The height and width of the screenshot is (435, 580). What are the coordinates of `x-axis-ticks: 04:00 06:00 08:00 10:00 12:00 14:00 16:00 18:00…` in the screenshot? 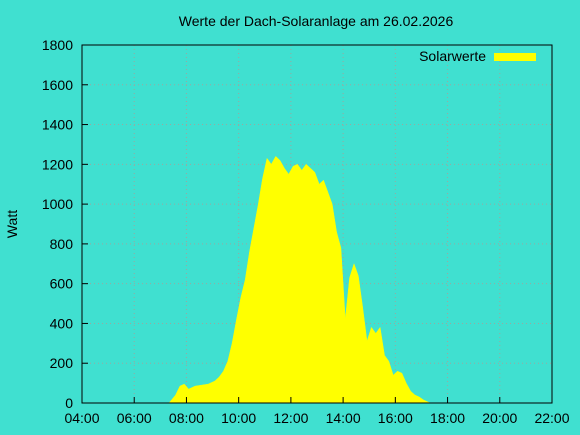 It's located at (317, 411).